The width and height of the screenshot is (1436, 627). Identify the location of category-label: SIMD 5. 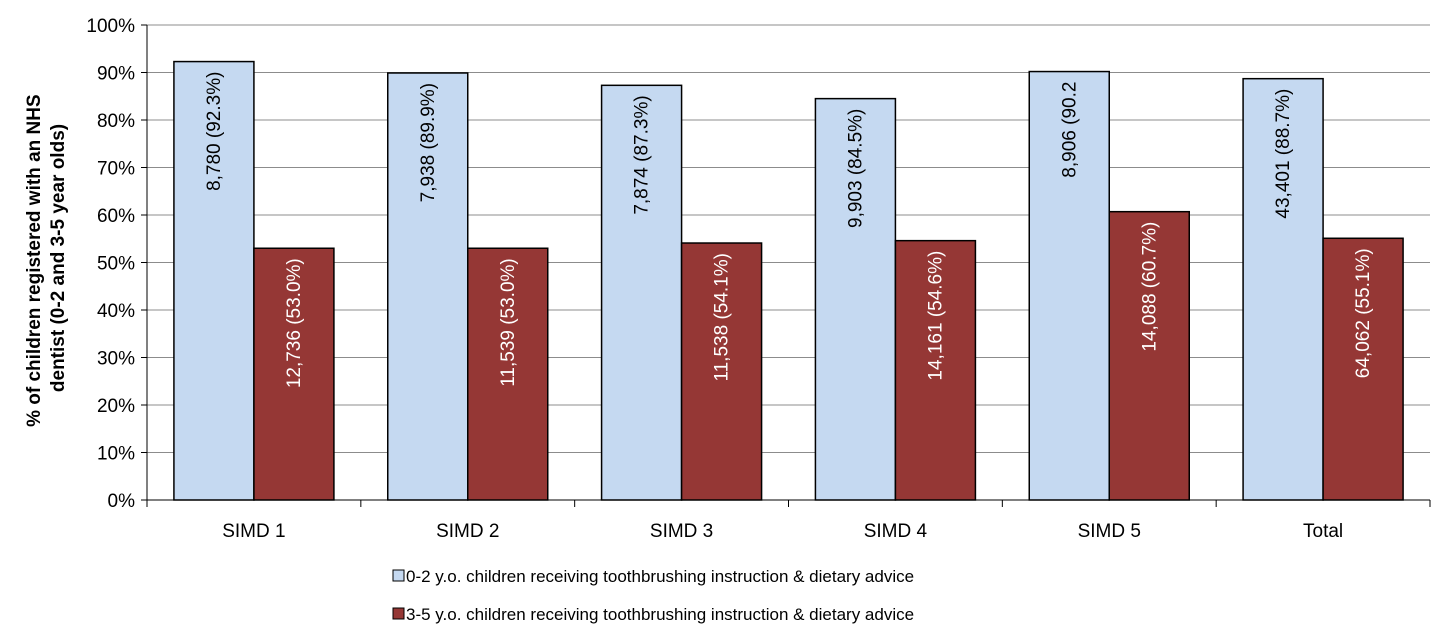
(1109, 531).